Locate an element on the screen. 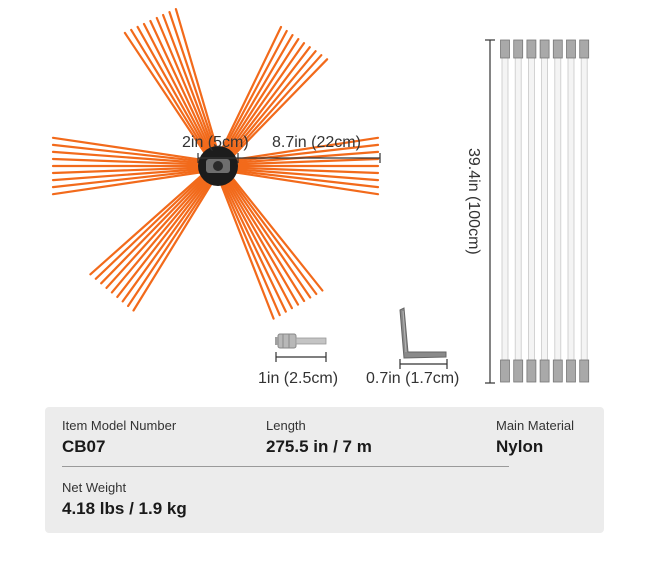 This screenshot has height=581, width=650. rod-dimension-line is located at coordinates (490, 211).